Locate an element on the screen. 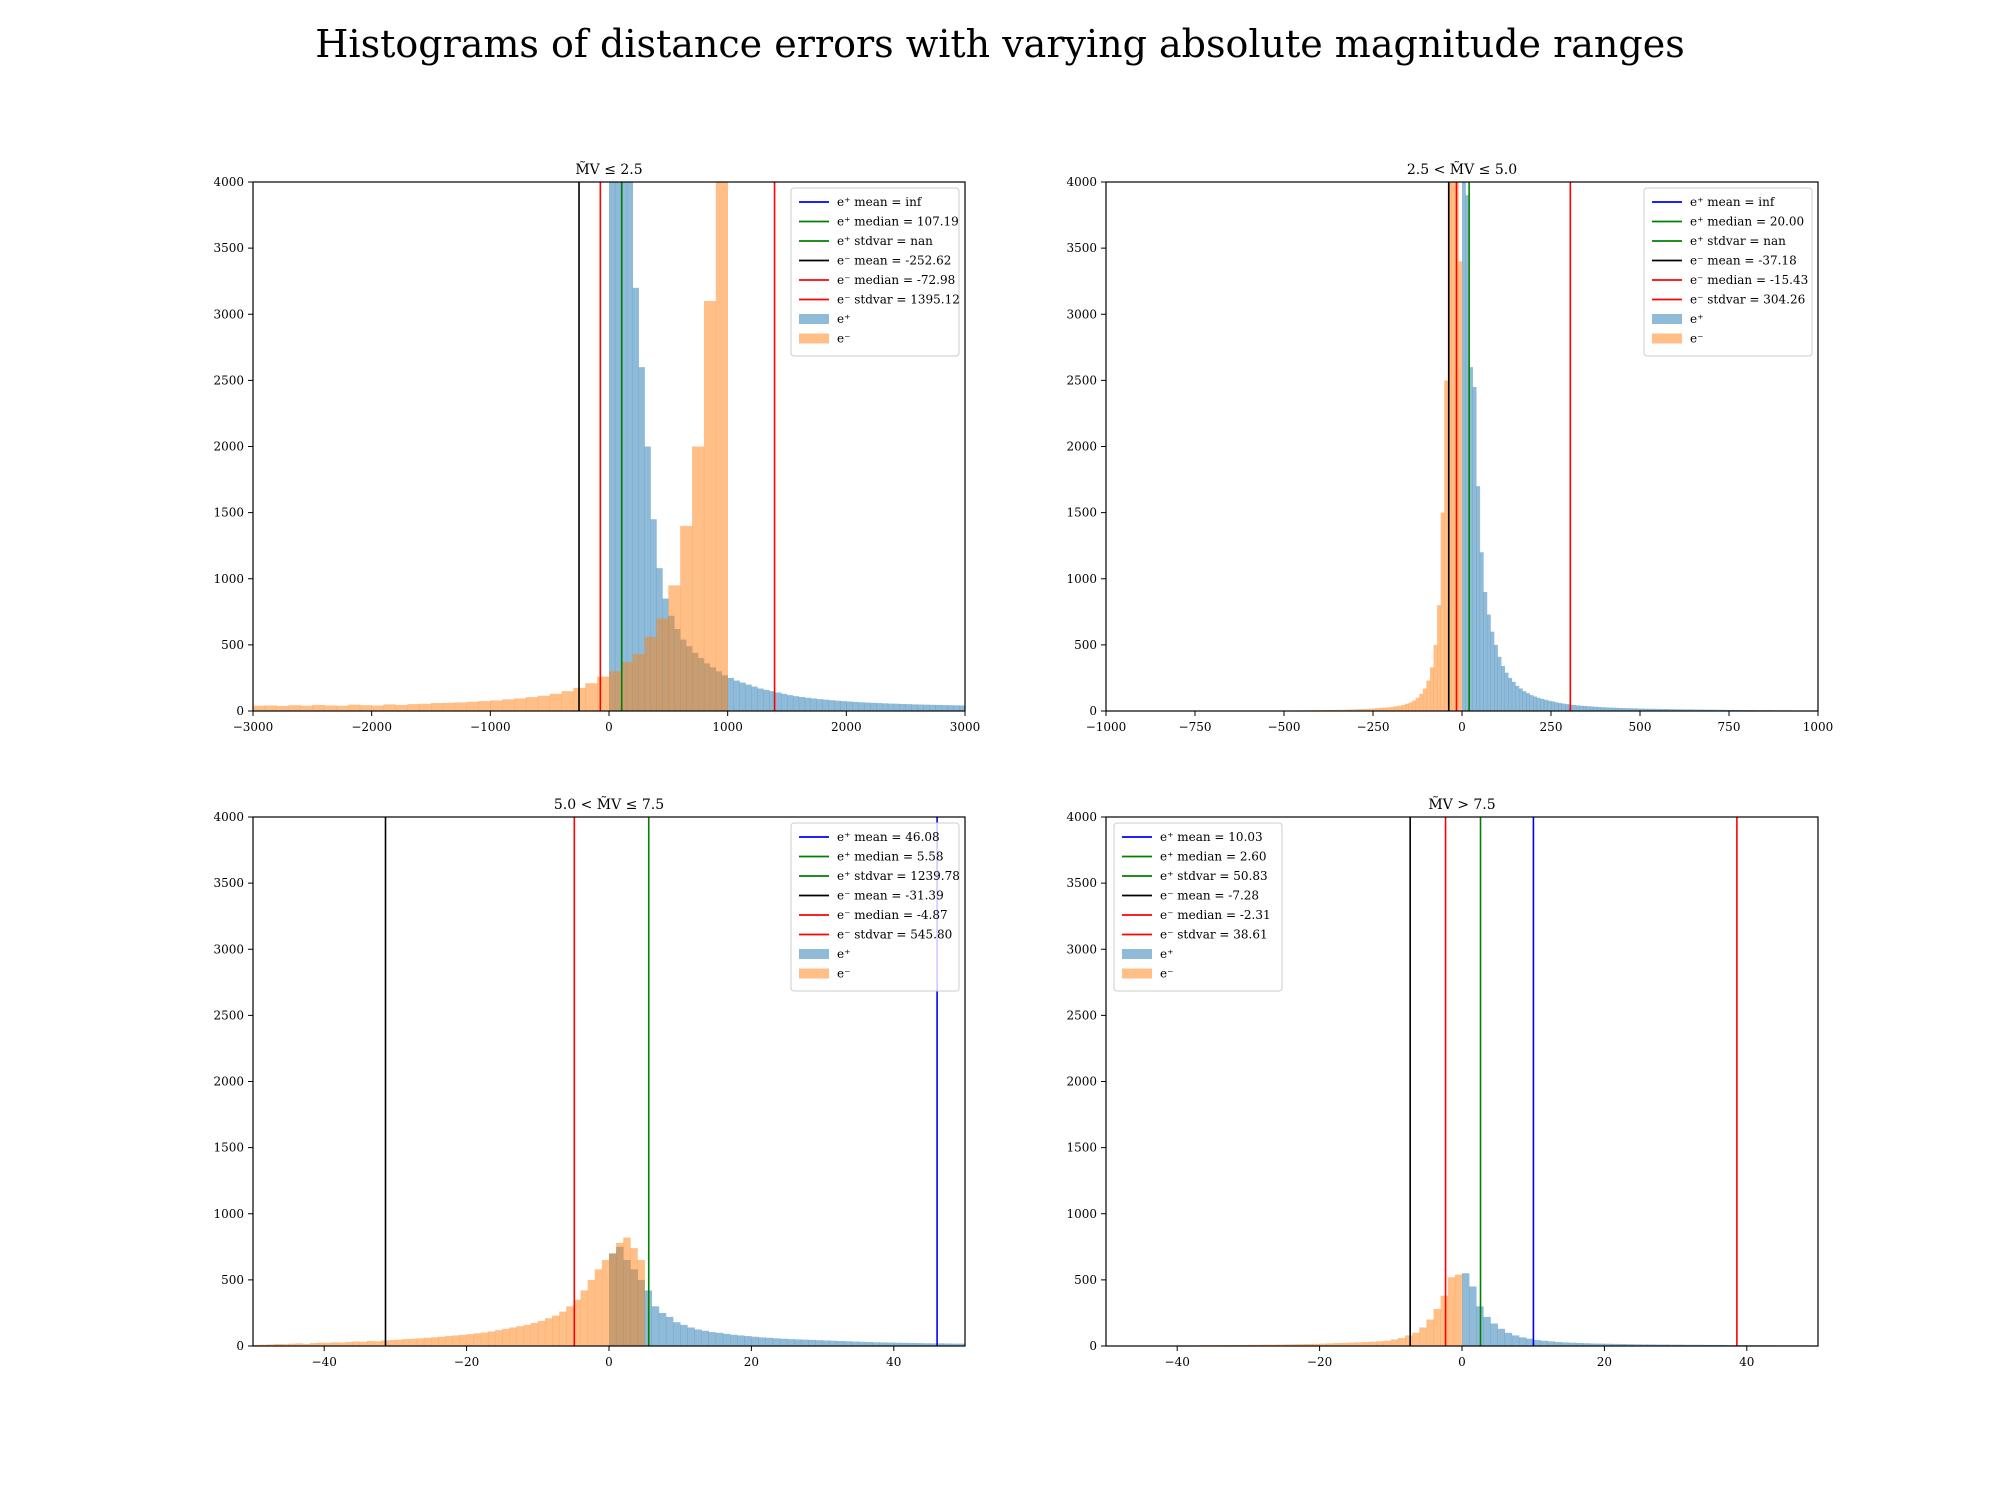 The height and width of the screenshot is (1500, 2000). legend-entry-label: e⁺ mean = 10.03 is located at coordinates (1211, 837).